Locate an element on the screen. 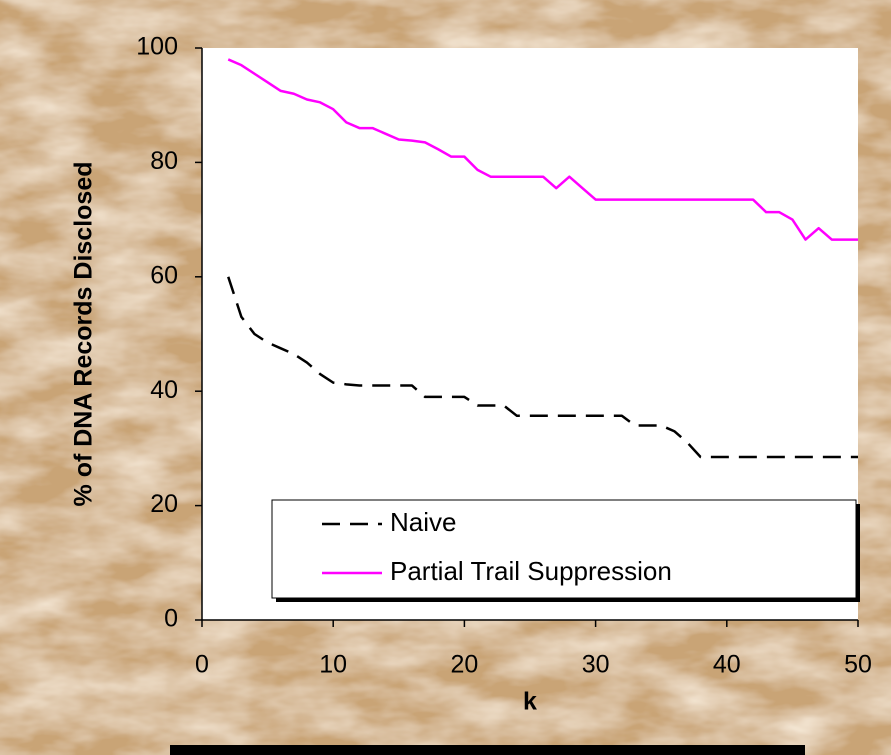  legend-box is located at coordinates (564, 549).